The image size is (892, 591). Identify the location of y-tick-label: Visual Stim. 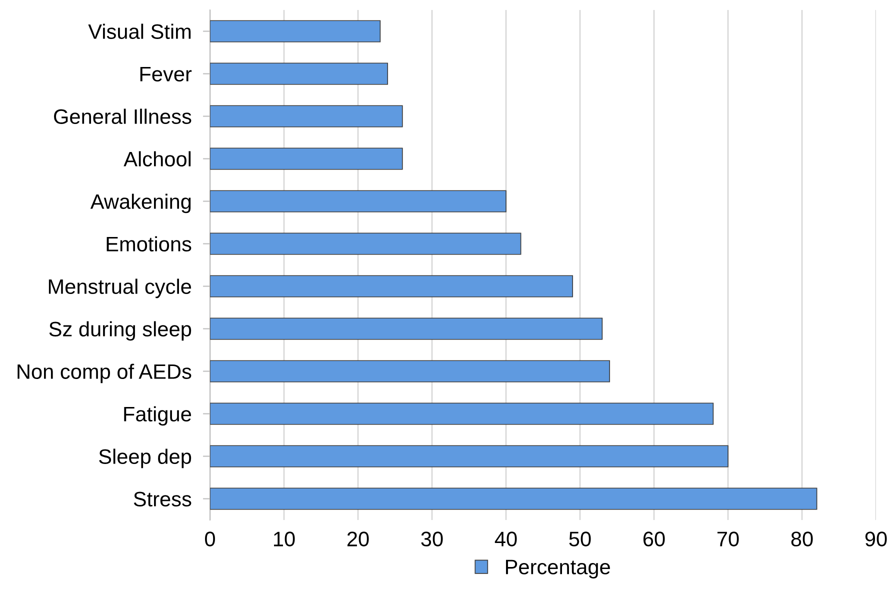
(139, 32).